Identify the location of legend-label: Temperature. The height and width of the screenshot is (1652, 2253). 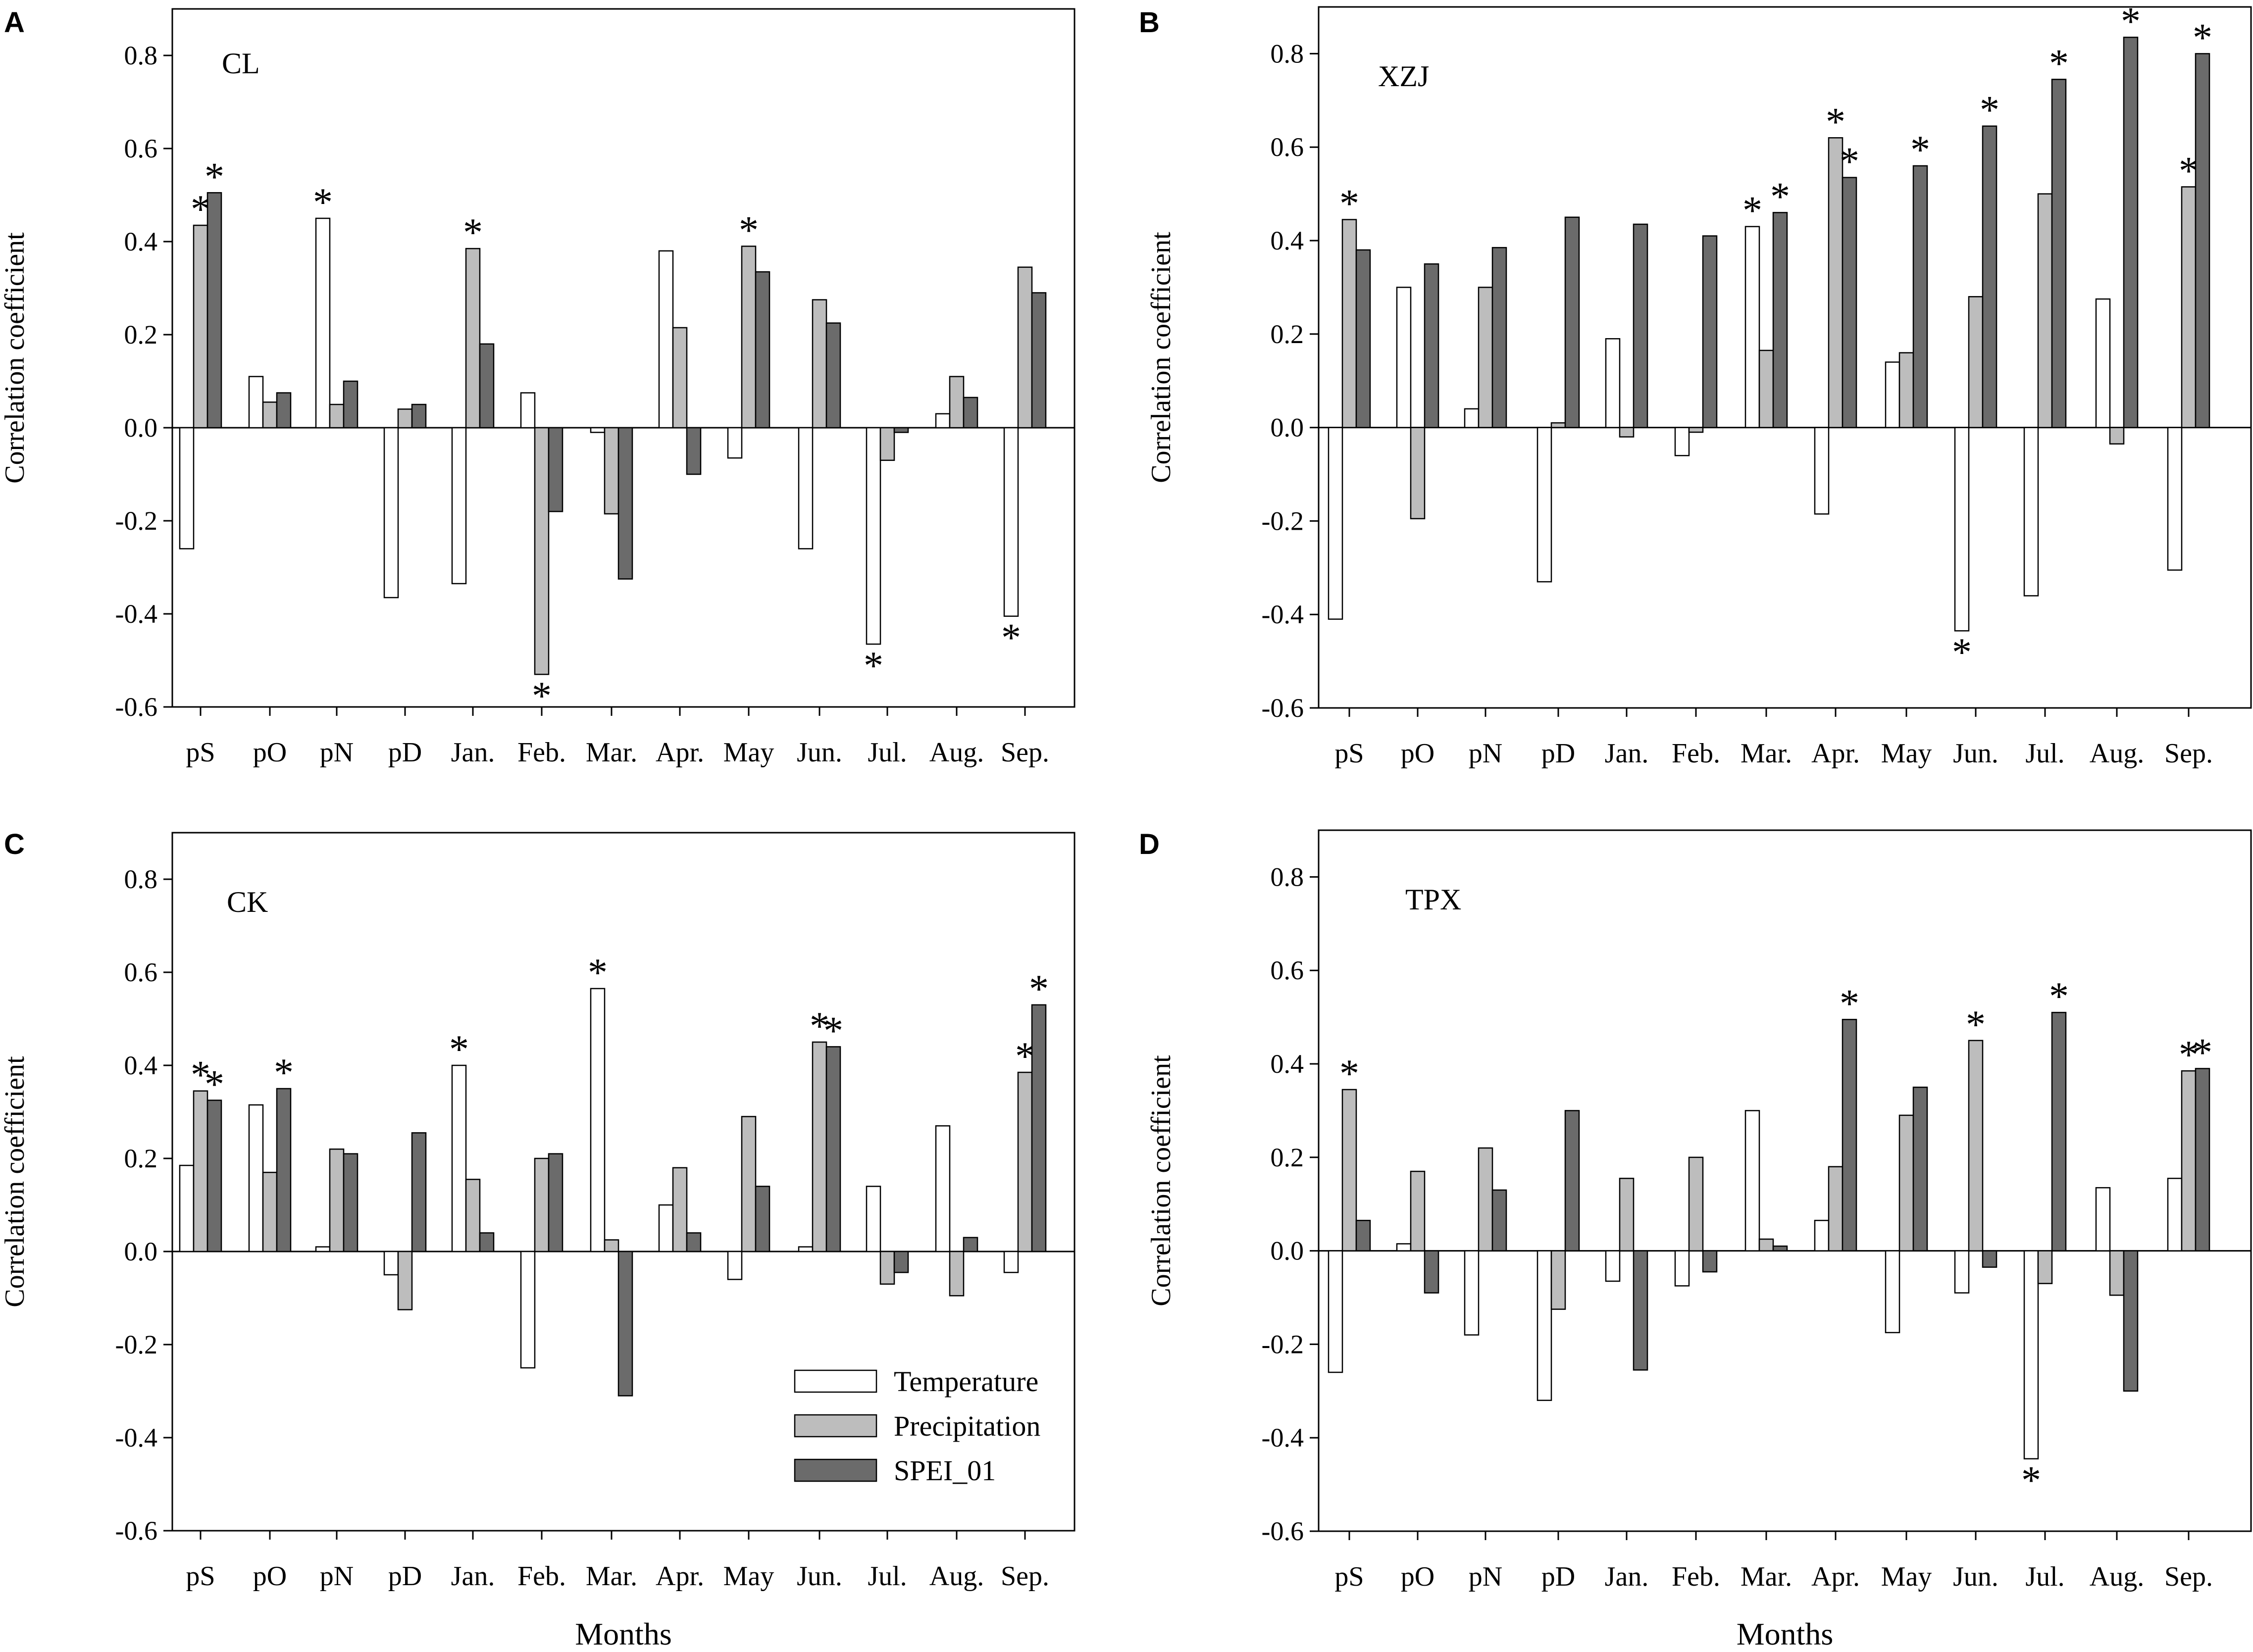
(966, 1381).